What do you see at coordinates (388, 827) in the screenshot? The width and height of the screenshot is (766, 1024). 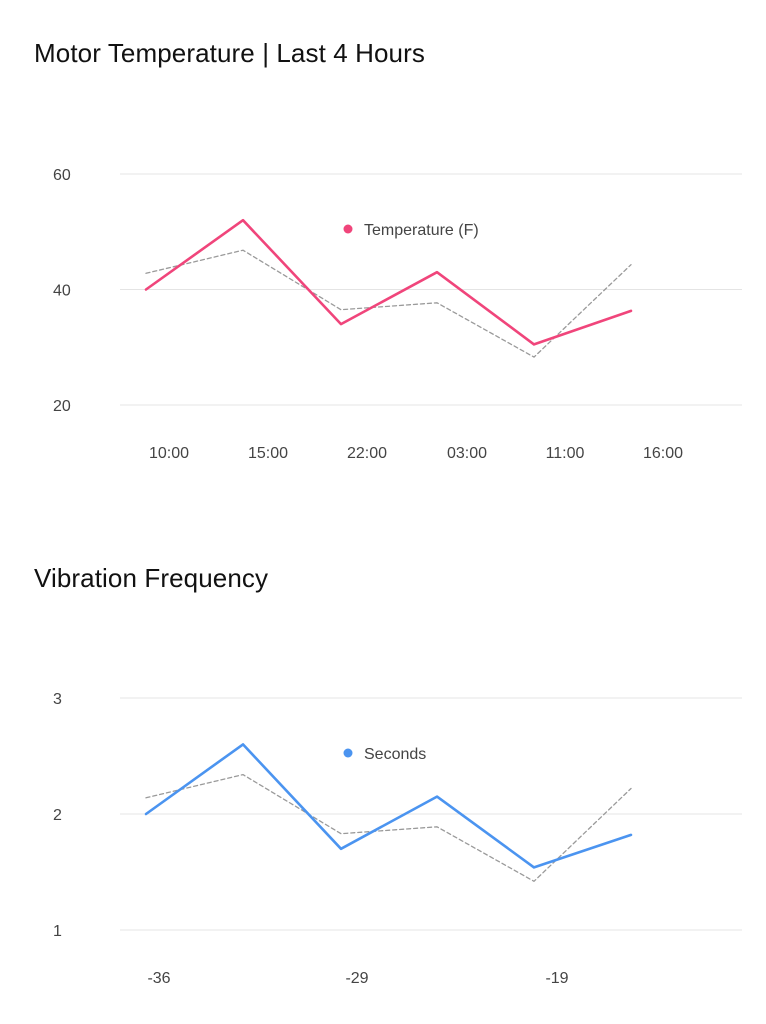 I see `vib-series-line-trend` at bounding box center [388, 827].